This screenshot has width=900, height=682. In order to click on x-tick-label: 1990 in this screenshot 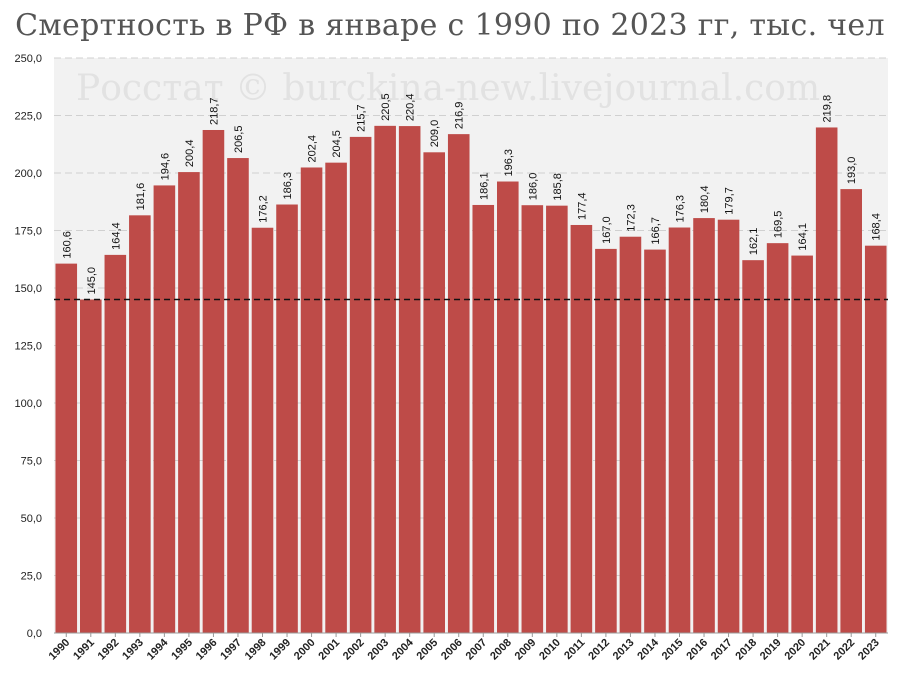, I will do `click(60, 650)`.